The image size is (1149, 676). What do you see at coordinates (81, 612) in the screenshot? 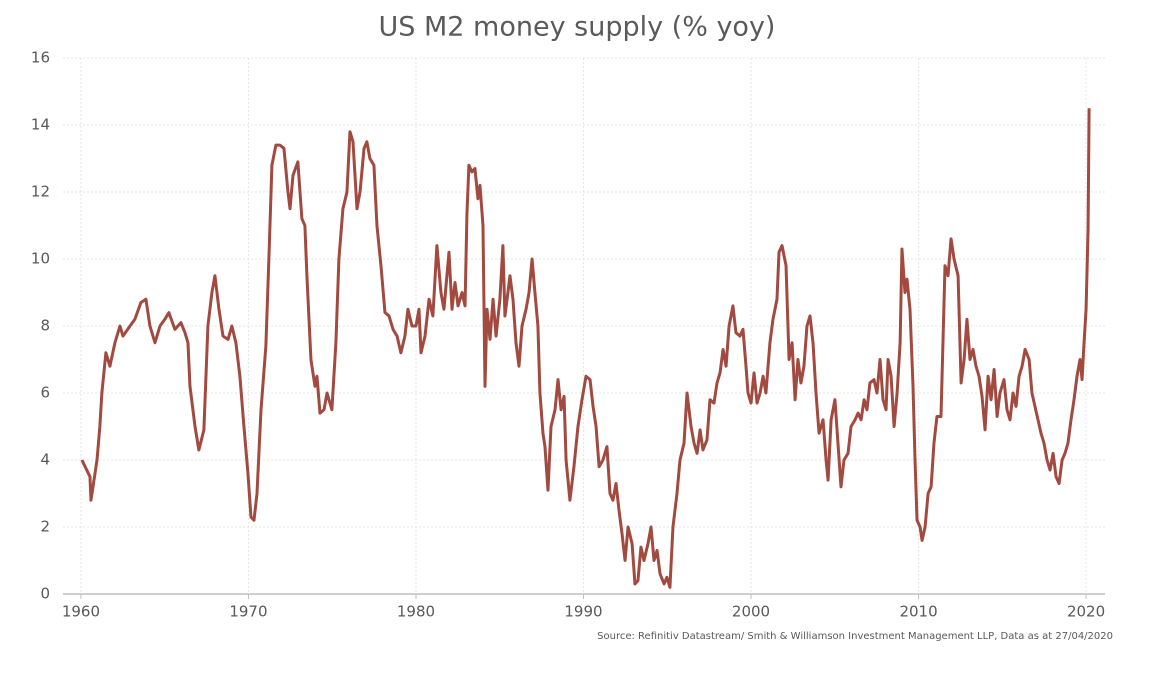
I see `x-tick-label: 1960` at bounding box center [81, 612].